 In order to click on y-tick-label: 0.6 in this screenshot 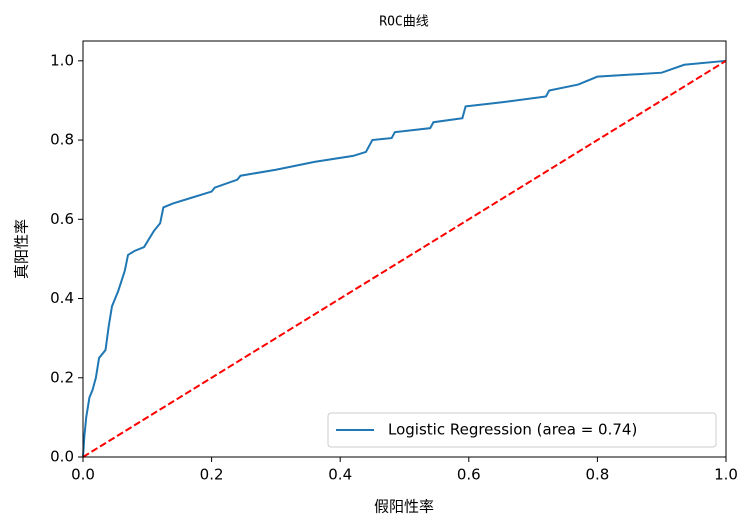, I will do `click(62, 219)`.